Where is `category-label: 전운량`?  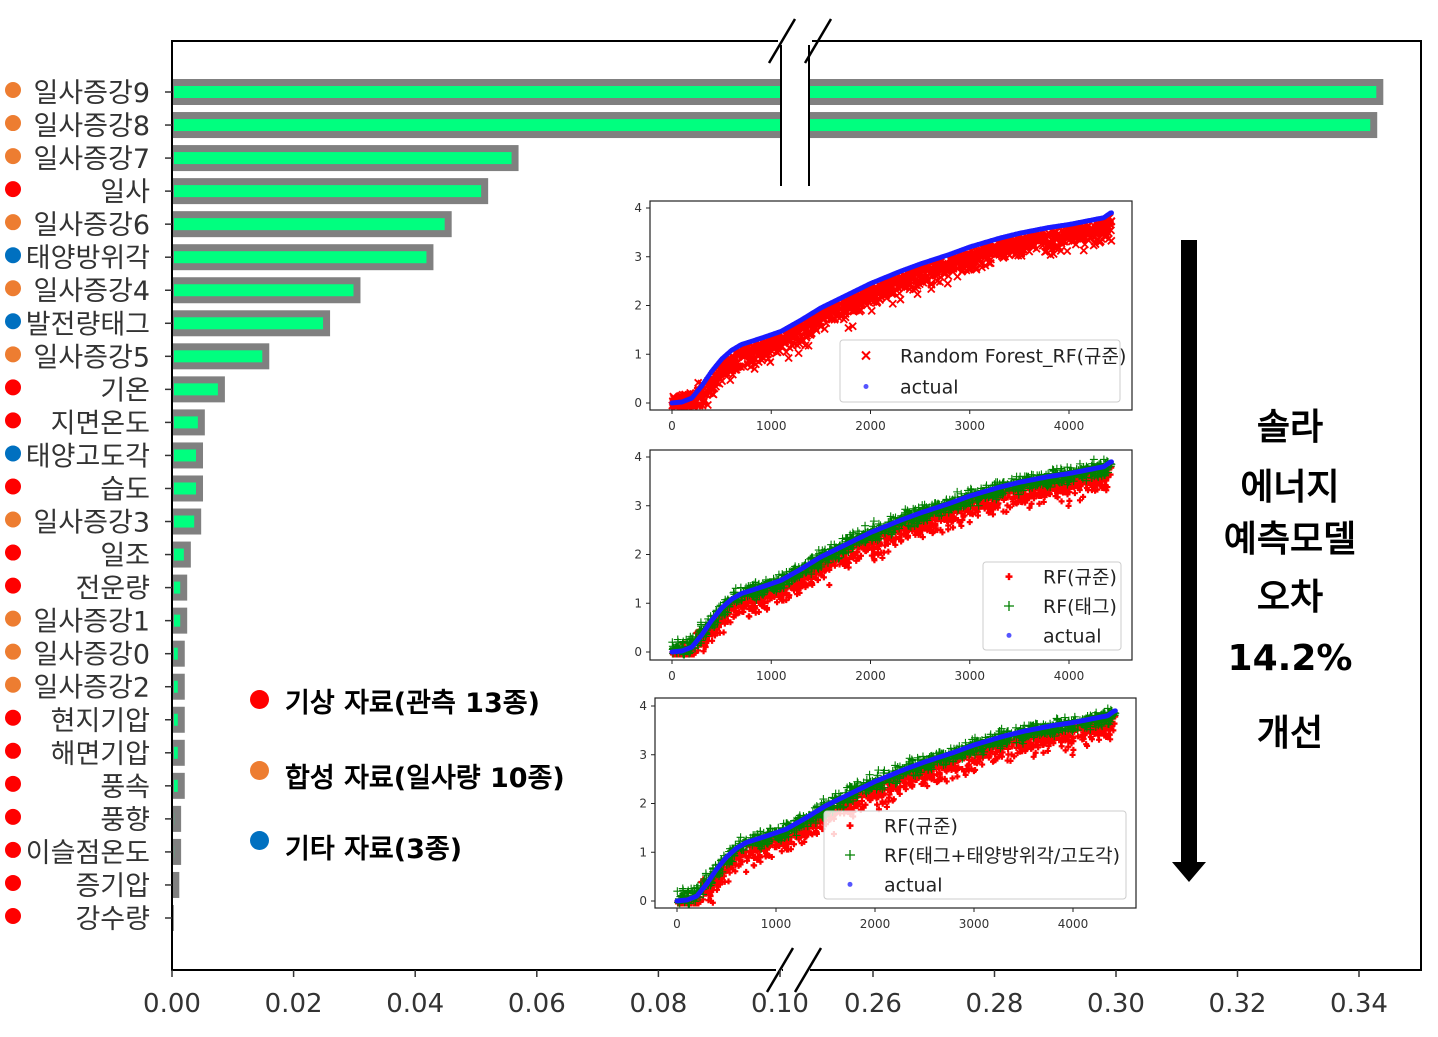
category-label: 전운량 is located at coordinates (112, 589).